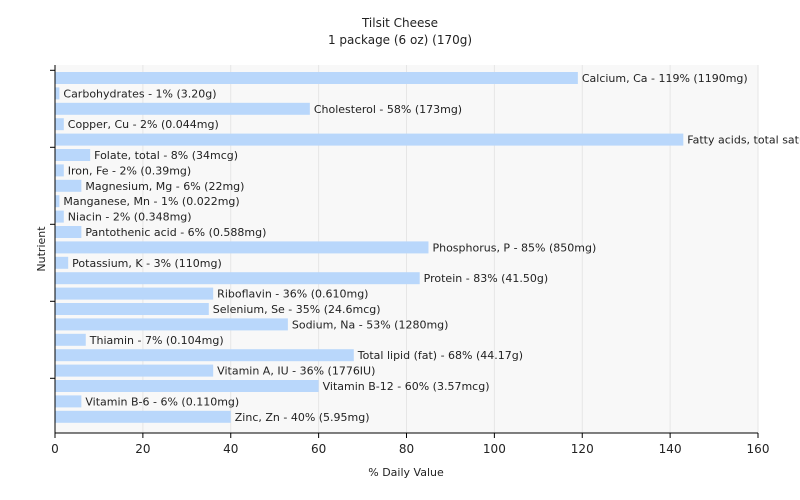 The height and width of the screenshot is (500, 800). Describe the element at coordinates (162, 401) in the screenshot. I see `bar-label-21: Vitamin B-6 - 6% (0.110mg)` at that location.